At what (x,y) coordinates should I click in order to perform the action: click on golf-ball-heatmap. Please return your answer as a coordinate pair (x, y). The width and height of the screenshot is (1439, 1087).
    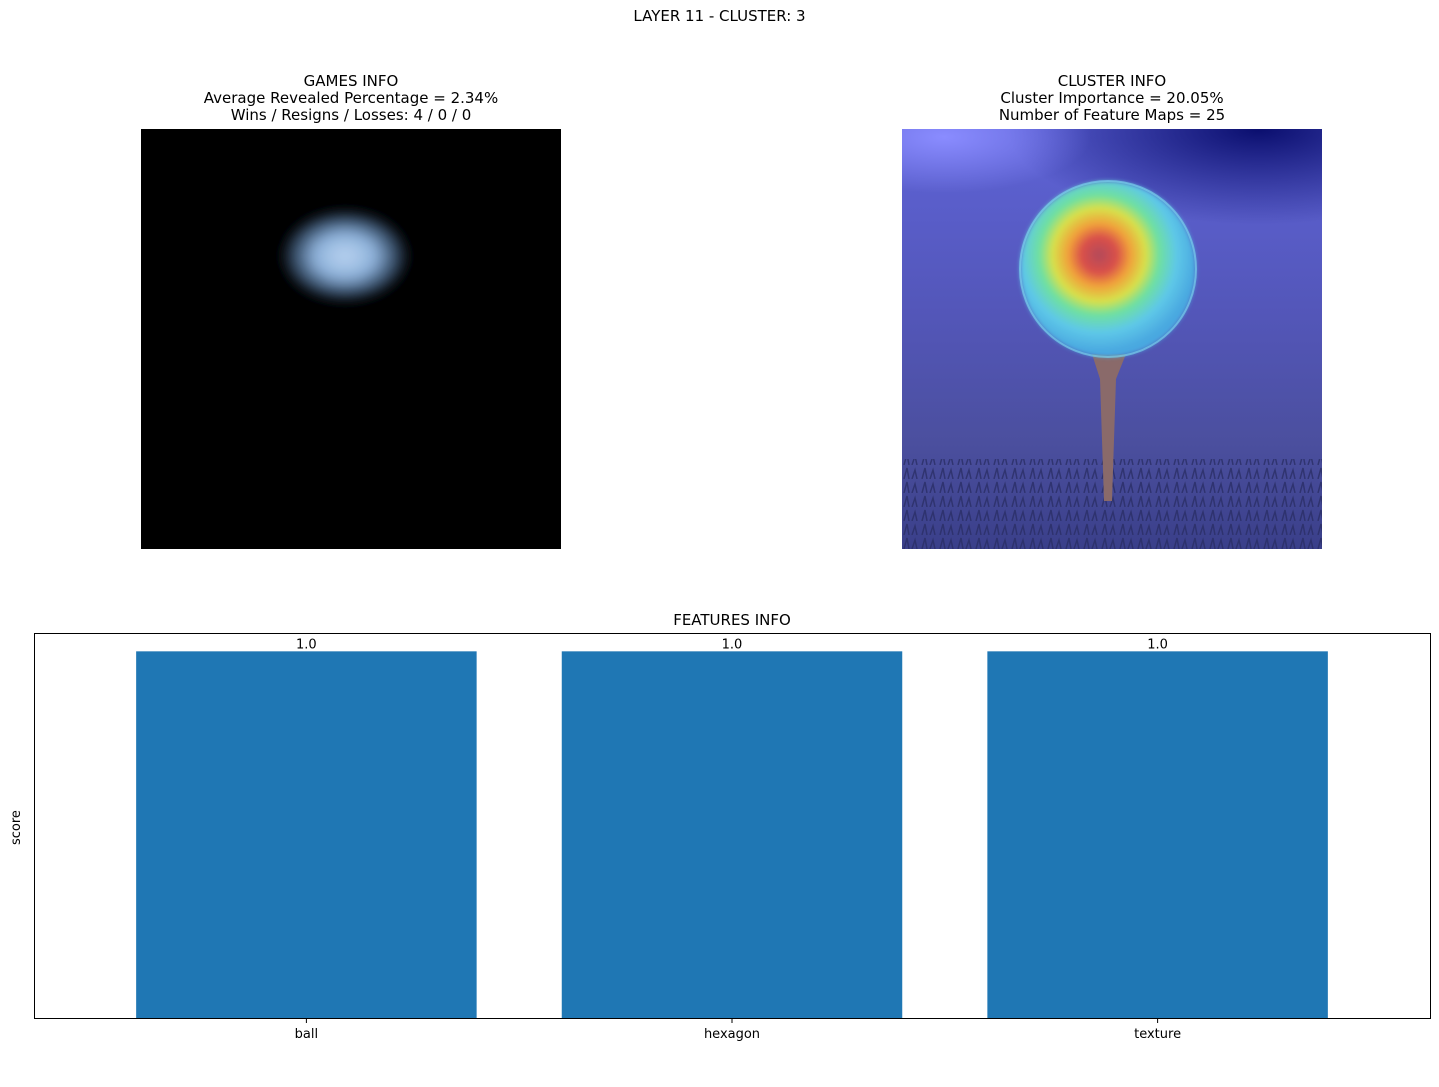
    Looking at the image, I should click on (1112, 339).